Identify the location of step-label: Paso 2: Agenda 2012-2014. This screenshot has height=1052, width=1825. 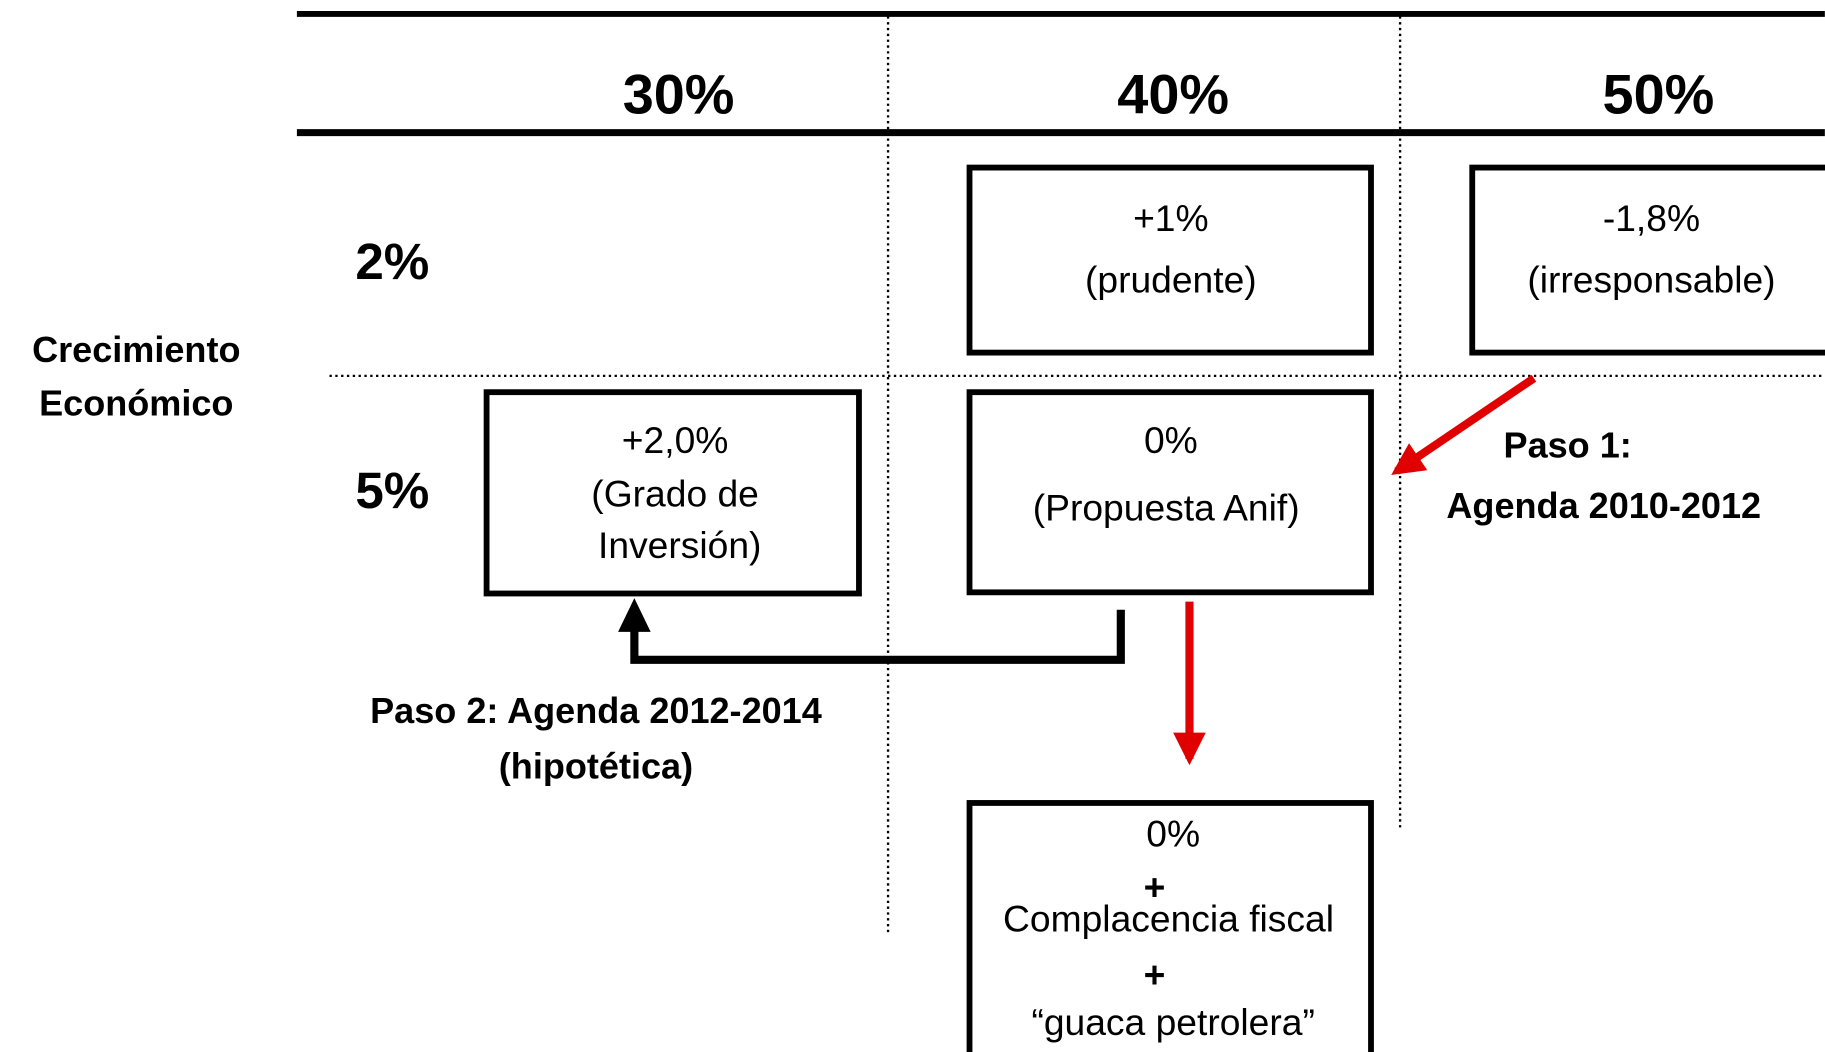
(596, 710).